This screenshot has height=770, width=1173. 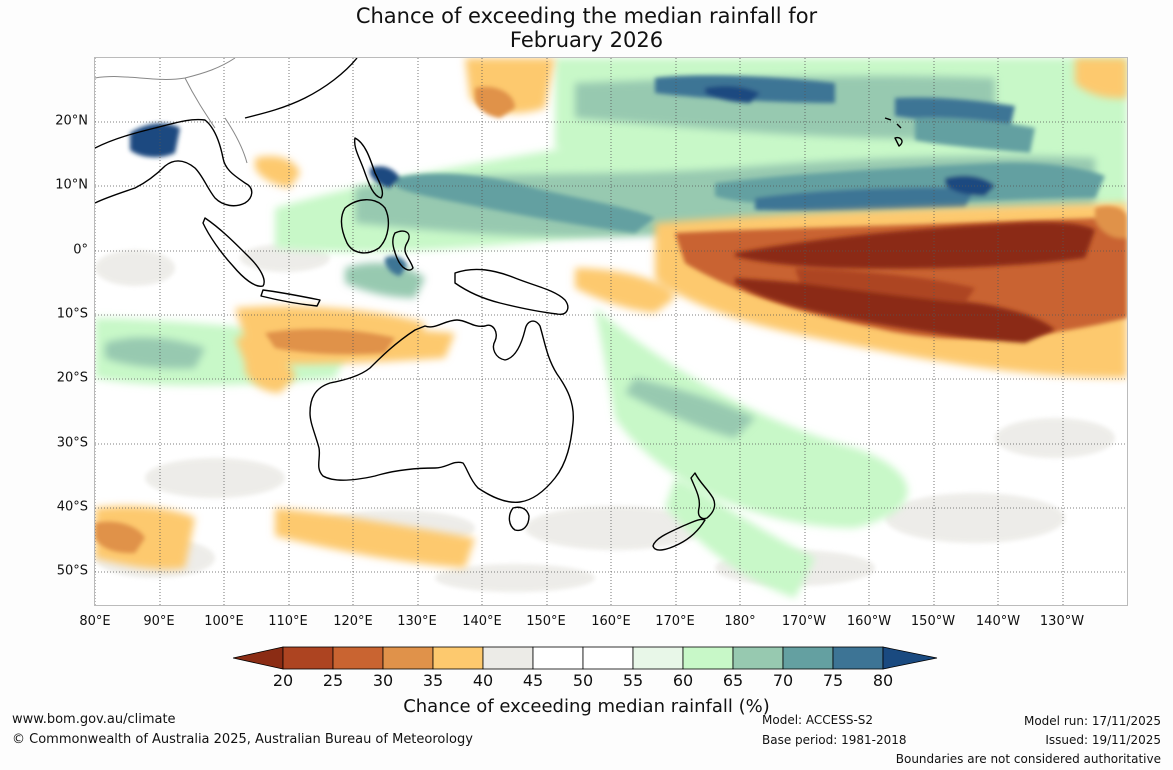 What do you see at coordinates (679, 534) in the screenshot?
I see `new-zealand-south-coast` at bounding box center [679, 534].